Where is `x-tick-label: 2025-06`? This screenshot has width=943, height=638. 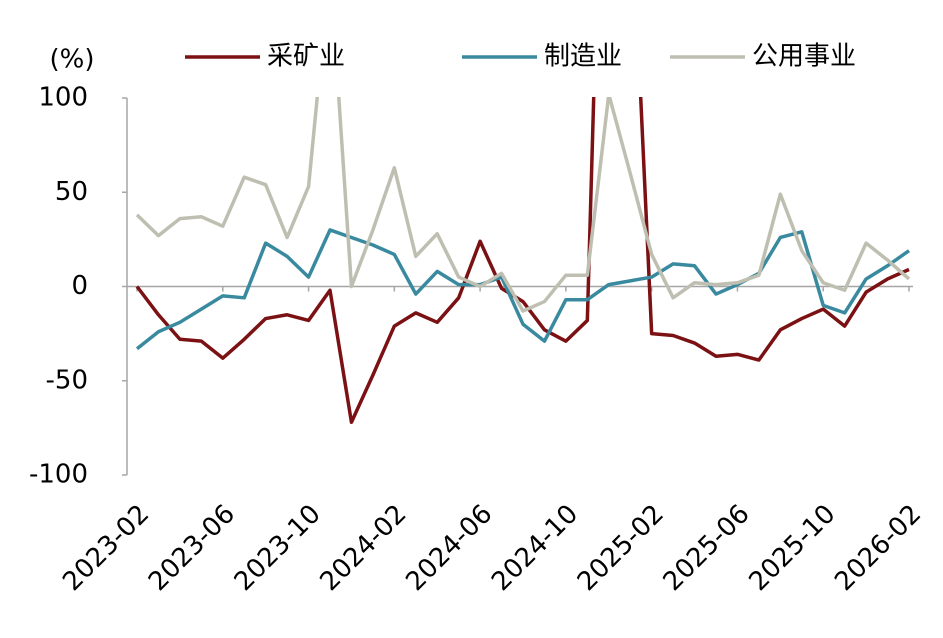 x-tick-label: 2025-06 is located at coordinates (707, 548).